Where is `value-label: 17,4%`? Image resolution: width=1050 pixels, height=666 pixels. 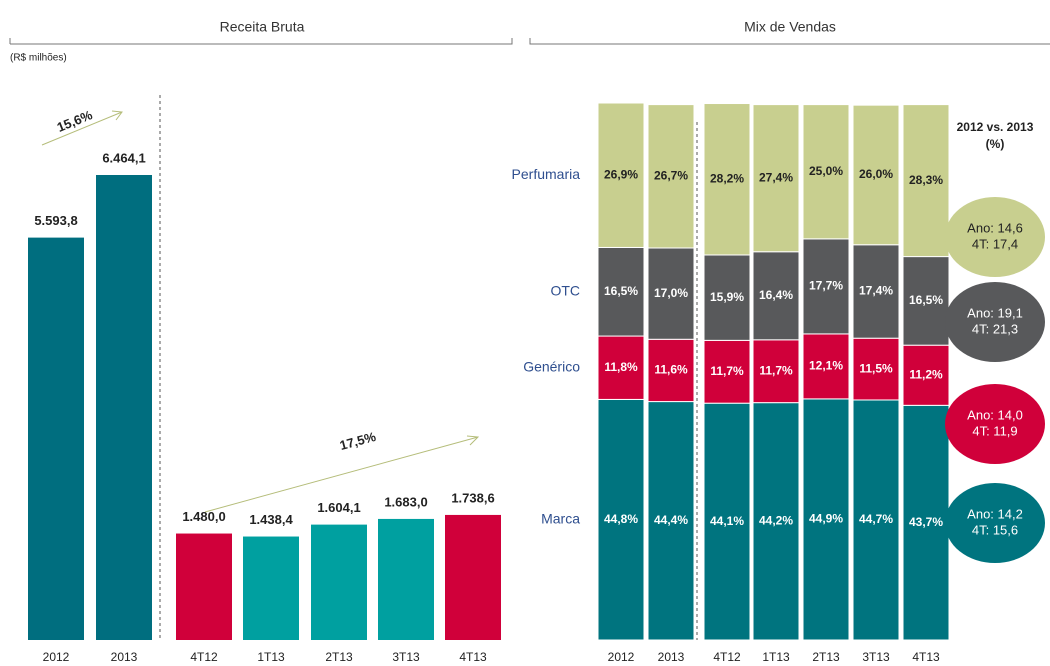
value-label: 17,4% is located at coordinates (876, 291).